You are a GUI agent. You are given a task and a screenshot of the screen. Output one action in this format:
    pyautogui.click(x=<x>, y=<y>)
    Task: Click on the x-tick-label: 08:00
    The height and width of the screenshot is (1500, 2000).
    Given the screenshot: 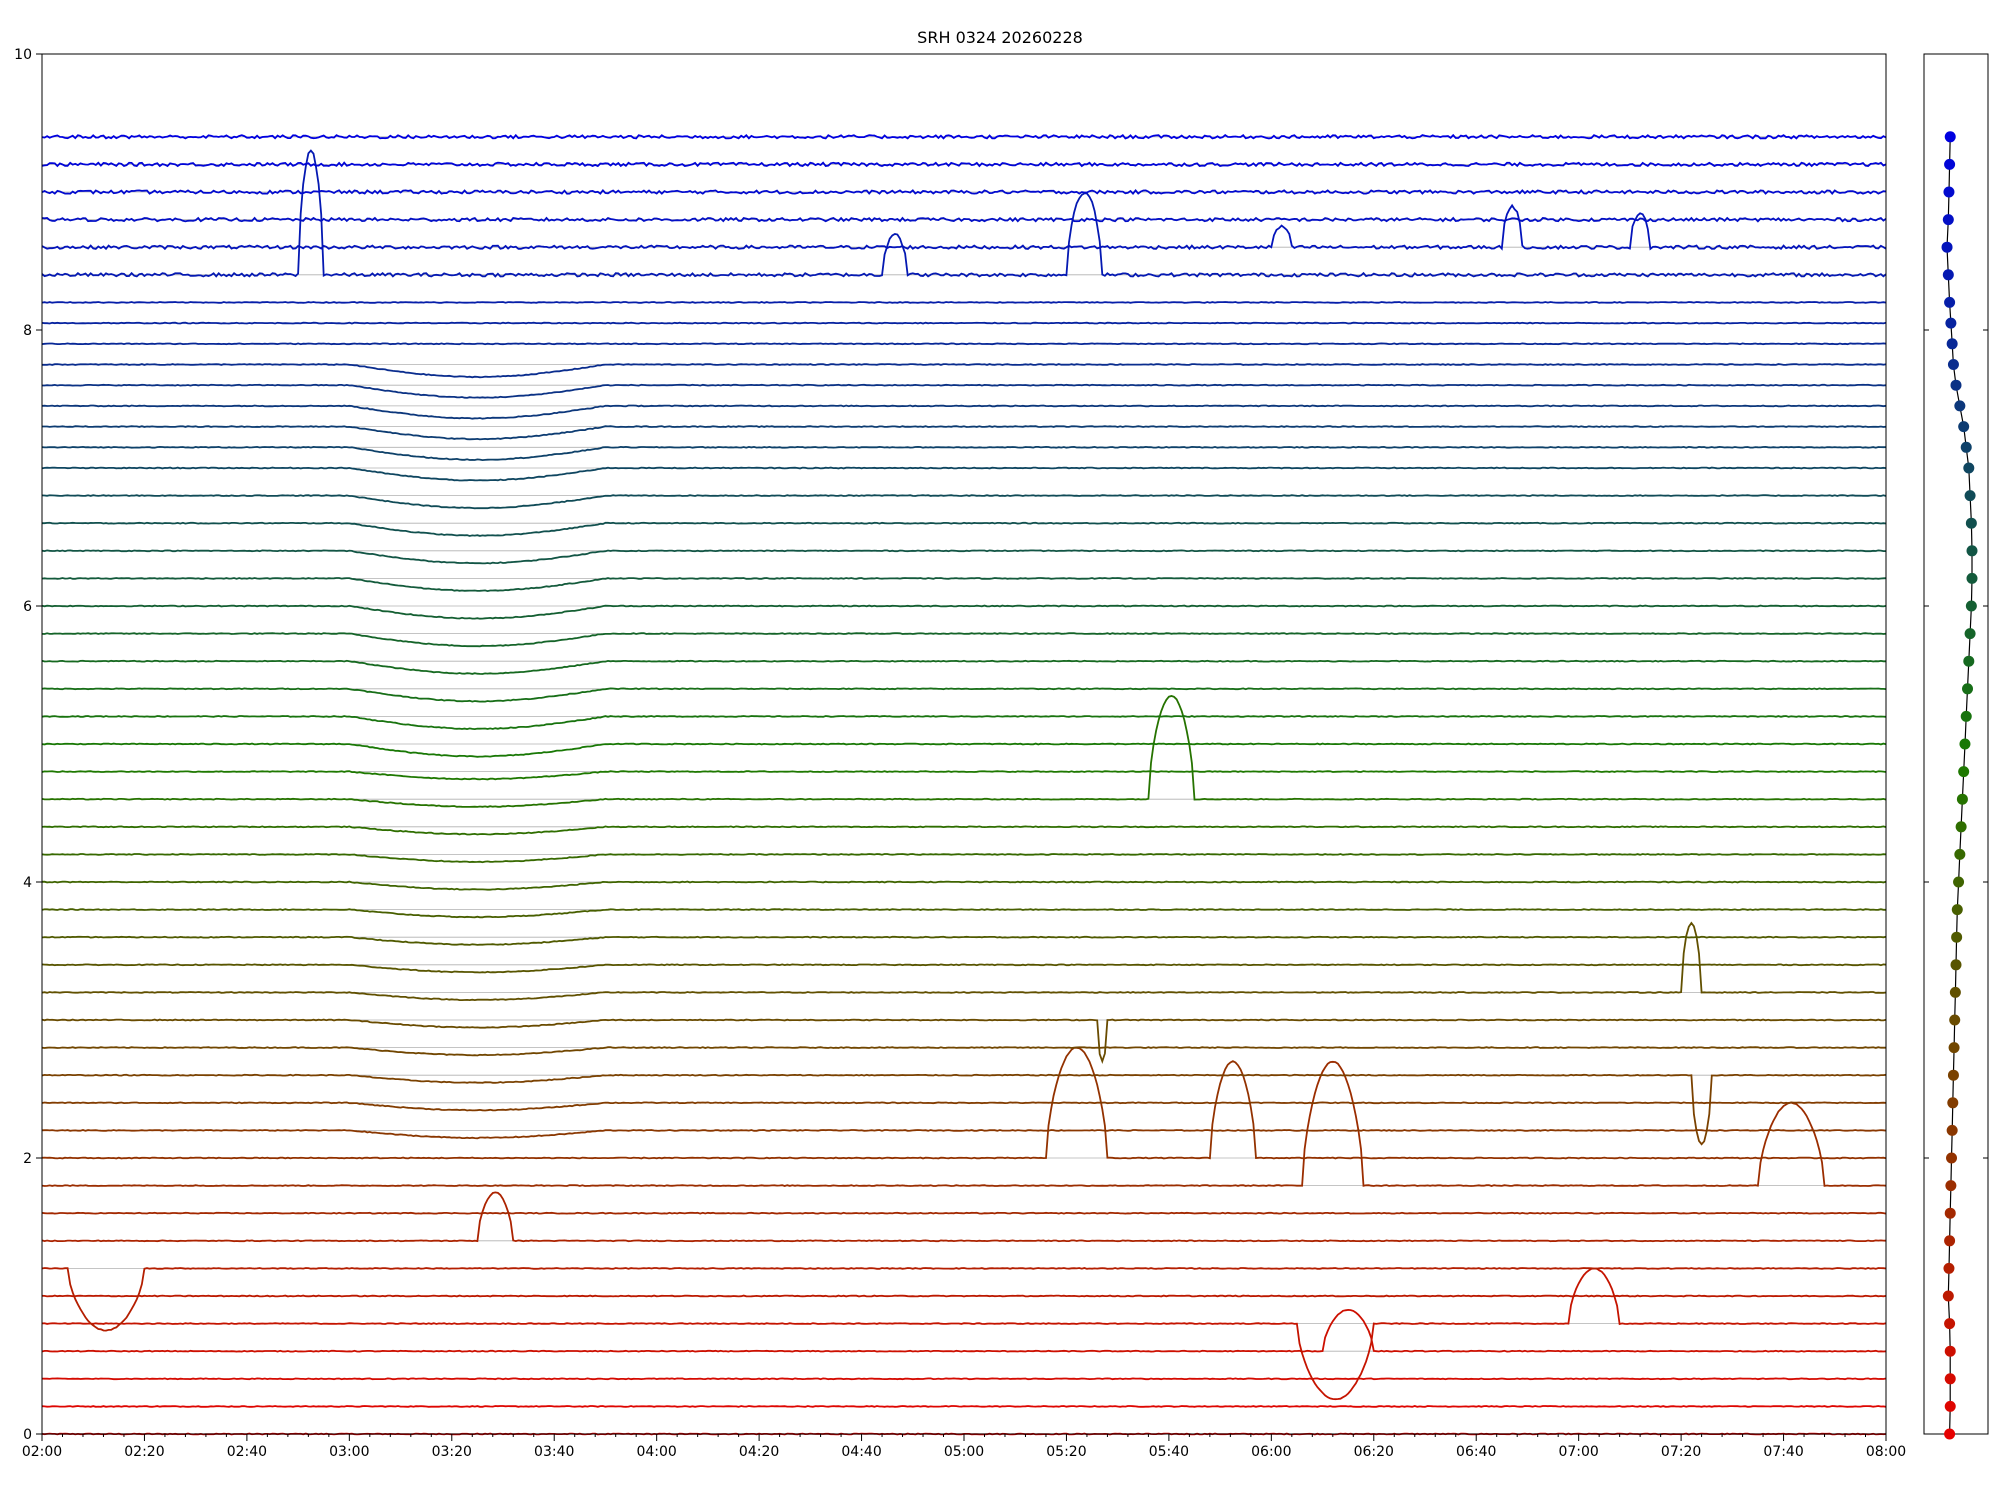 What is the action you would take?
    pyautogui.click(x=1886, y=1452)
    